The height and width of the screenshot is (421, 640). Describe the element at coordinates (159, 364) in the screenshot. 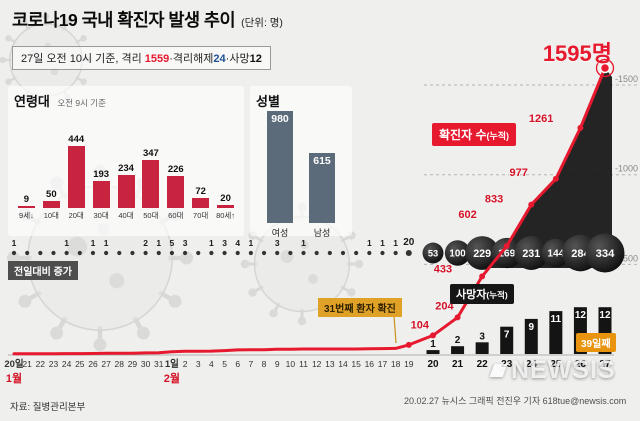

I see `svg-text: 31` at that location.